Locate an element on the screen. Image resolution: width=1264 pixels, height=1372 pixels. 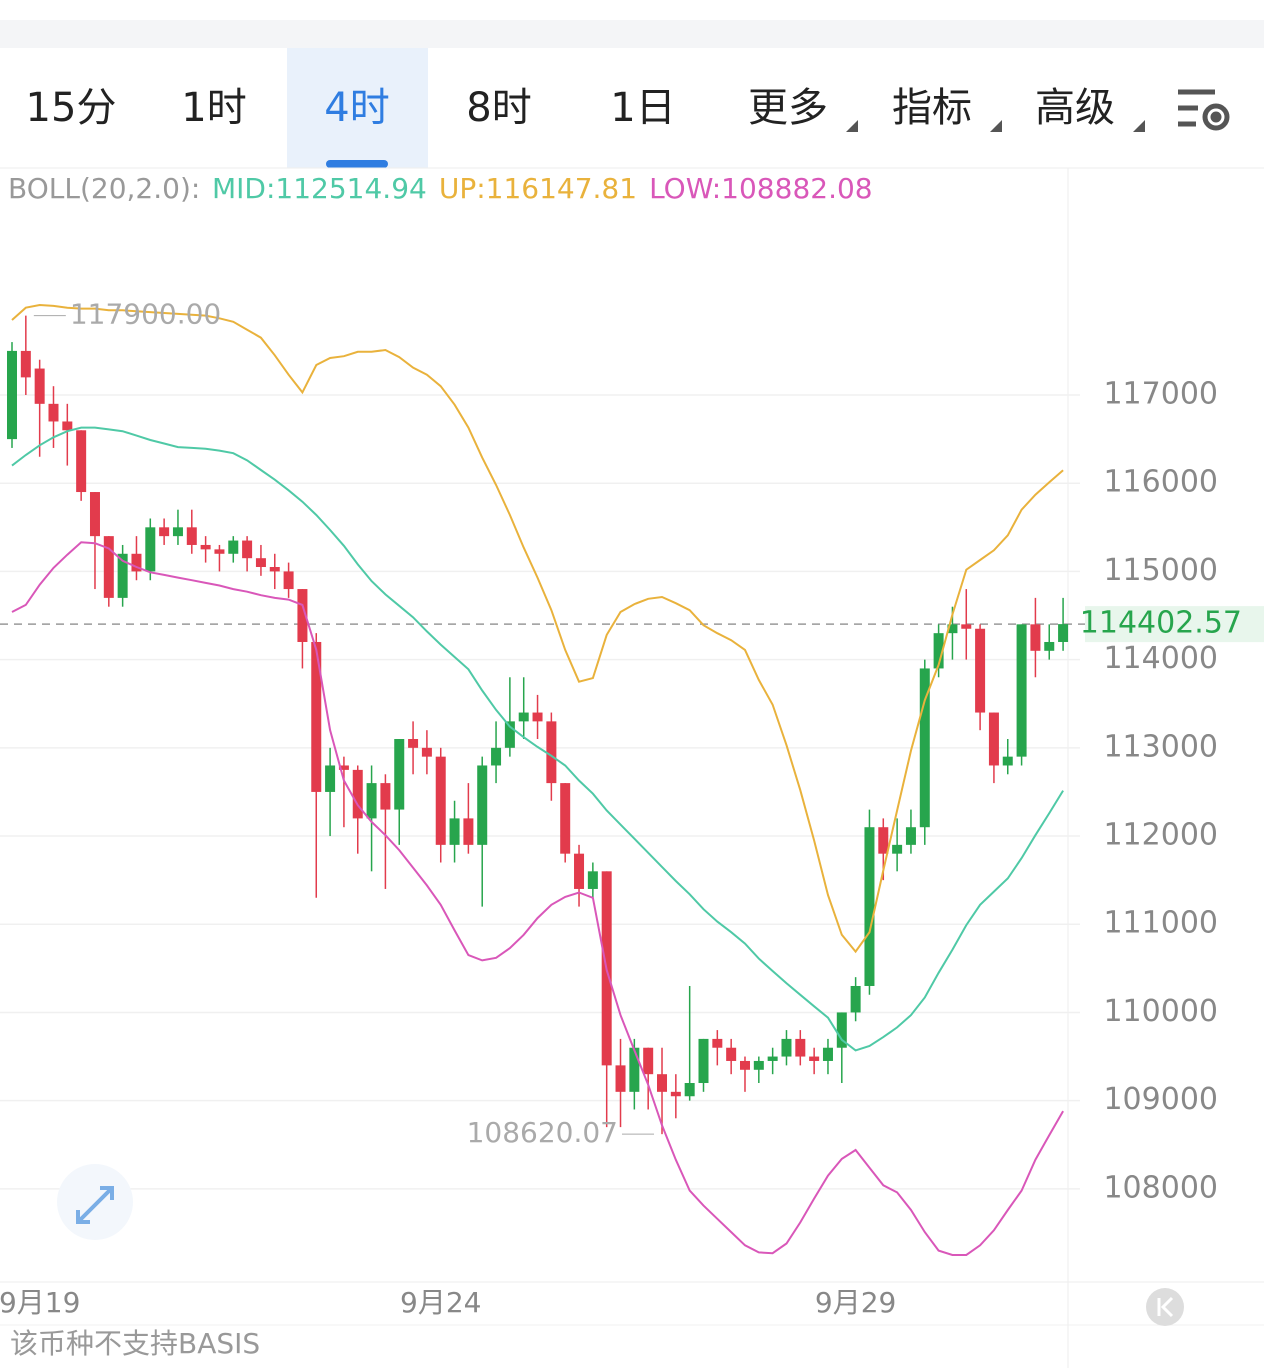
y-tick-label: 116000 is located at coordinates (1160, 482).